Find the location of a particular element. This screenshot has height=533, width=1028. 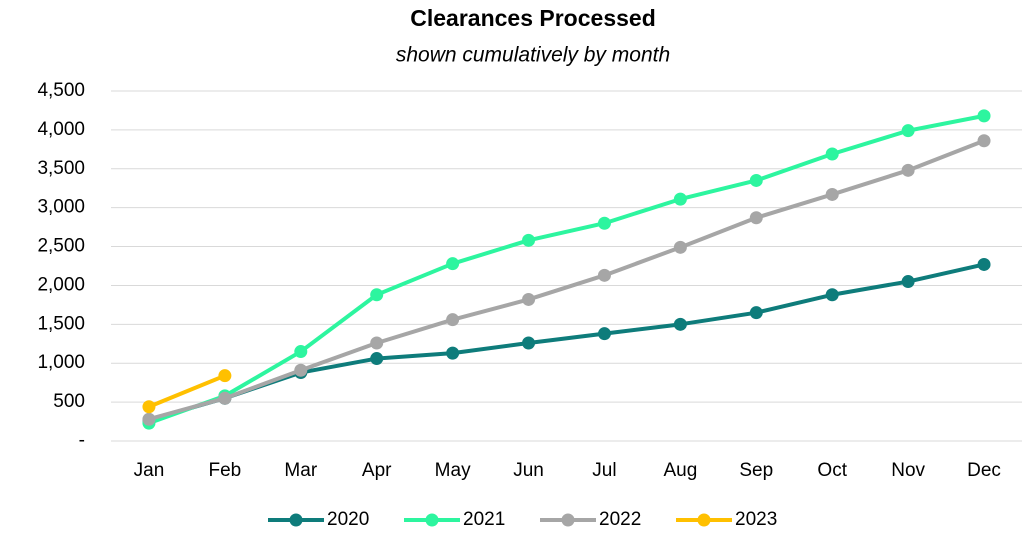

y-tick-label: 2,000 is located at coordinates (61, 284).